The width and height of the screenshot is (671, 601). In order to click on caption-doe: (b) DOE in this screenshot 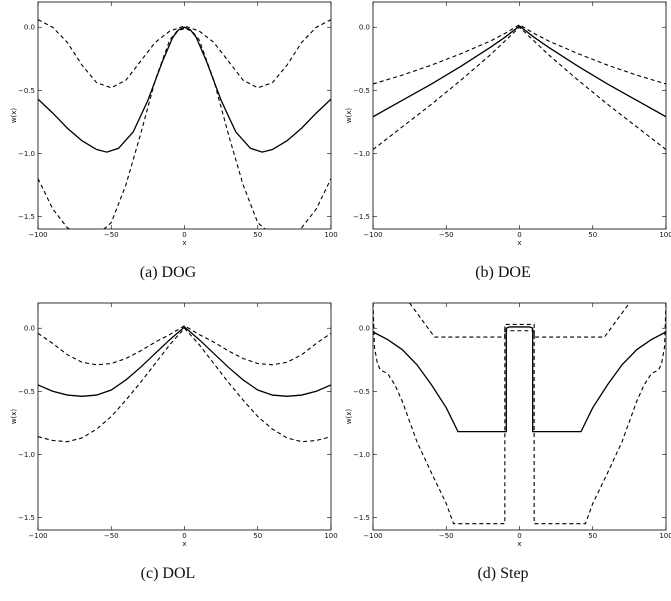, I will do `click(503, 272)`.